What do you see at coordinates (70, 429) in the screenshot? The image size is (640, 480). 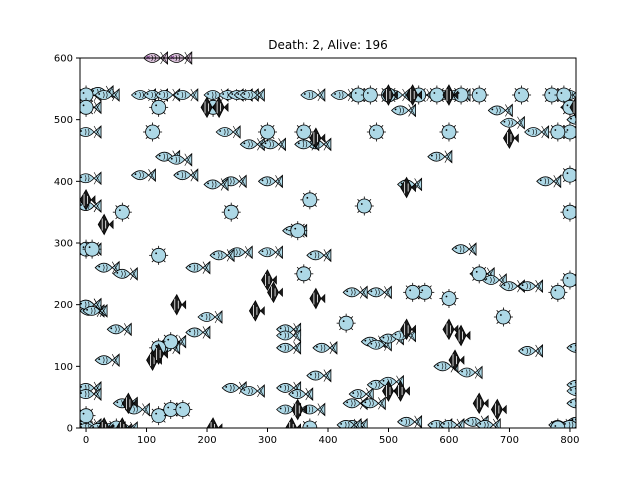 I see `y-tick-label: 0` at bounding box center [70, 429].